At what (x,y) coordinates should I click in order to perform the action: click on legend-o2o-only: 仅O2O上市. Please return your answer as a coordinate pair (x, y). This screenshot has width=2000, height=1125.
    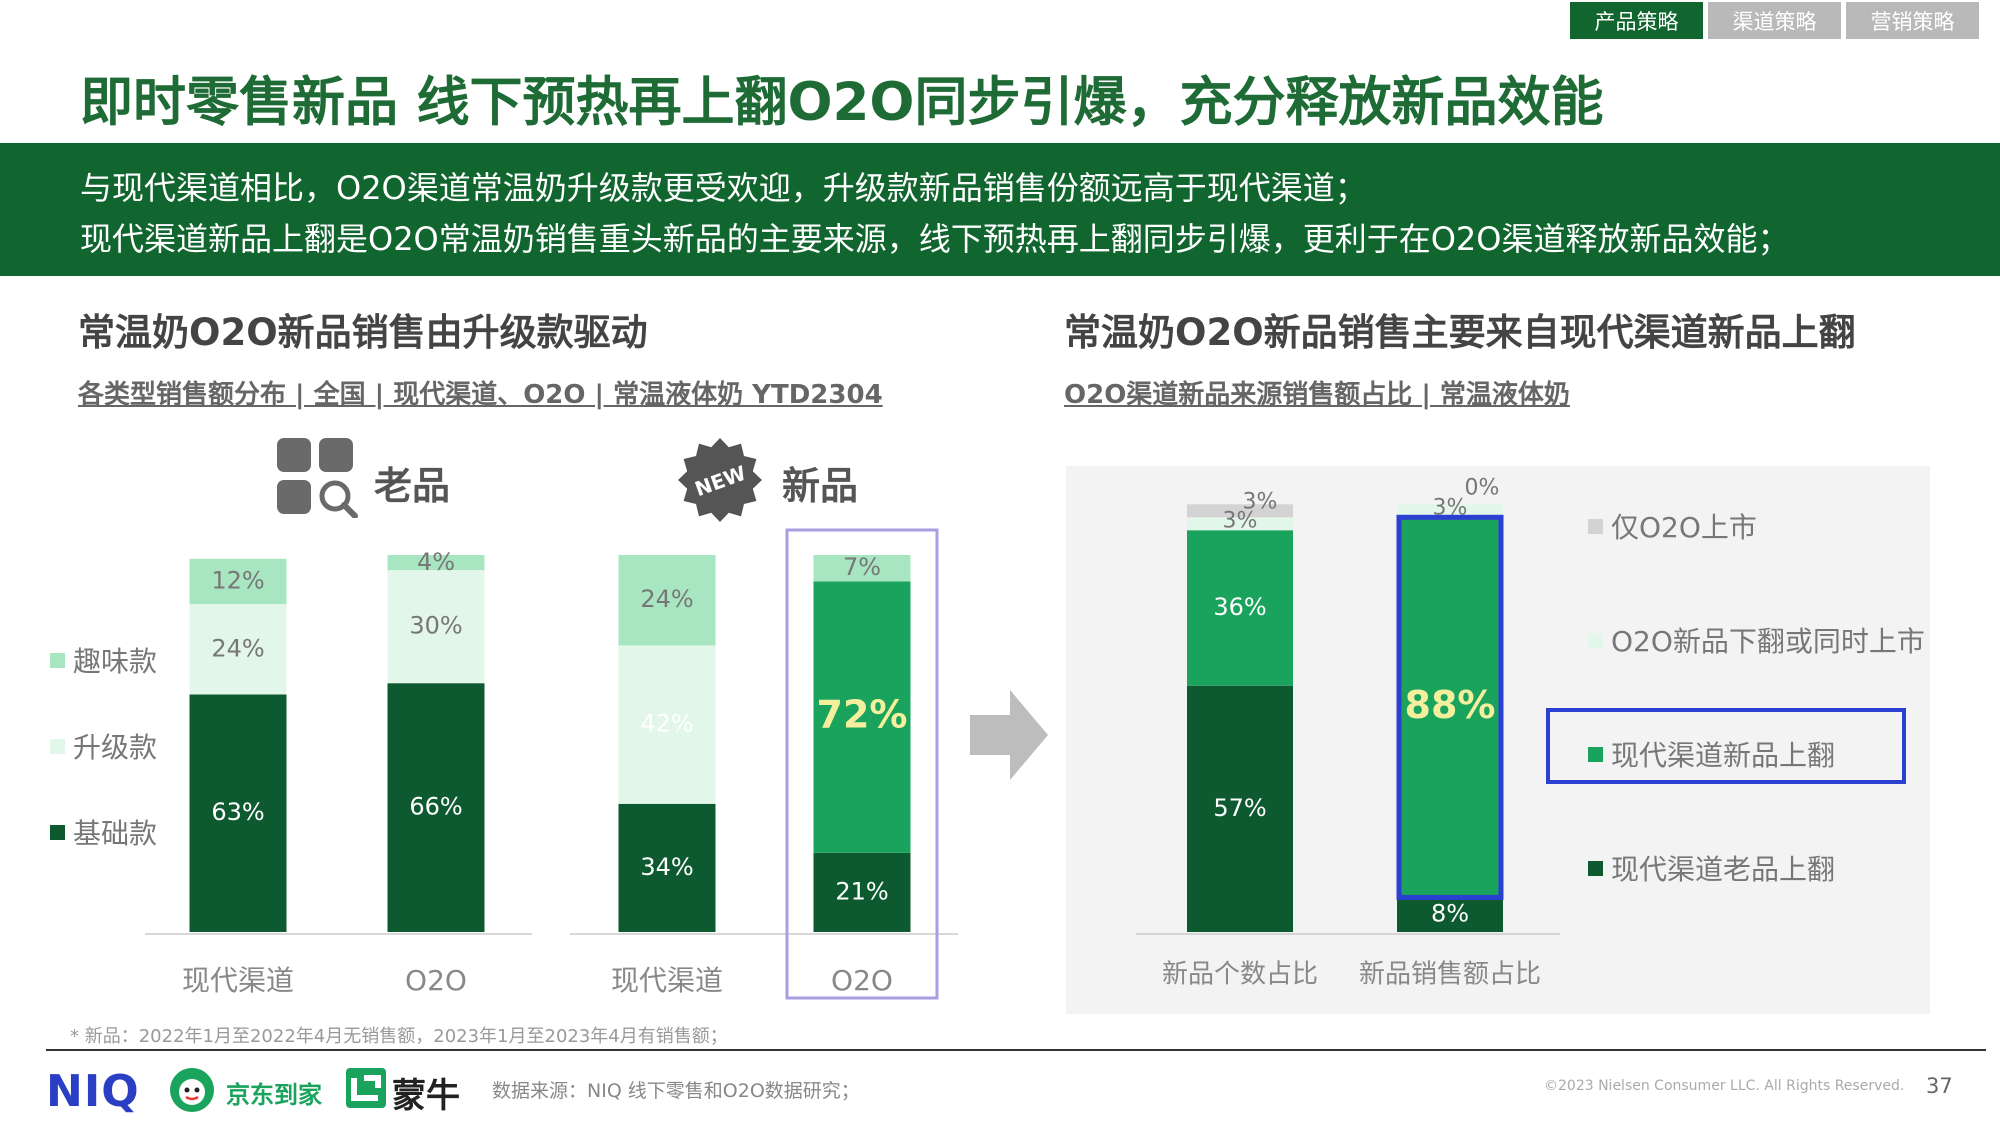
    Looking at the image, I should click on (1672, 526).